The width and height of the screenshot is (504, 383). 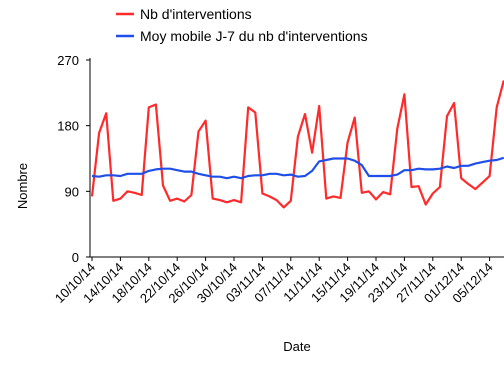 I want to click on legend-label-interventions: Nb d'interventions, so click(x=196, y=14).